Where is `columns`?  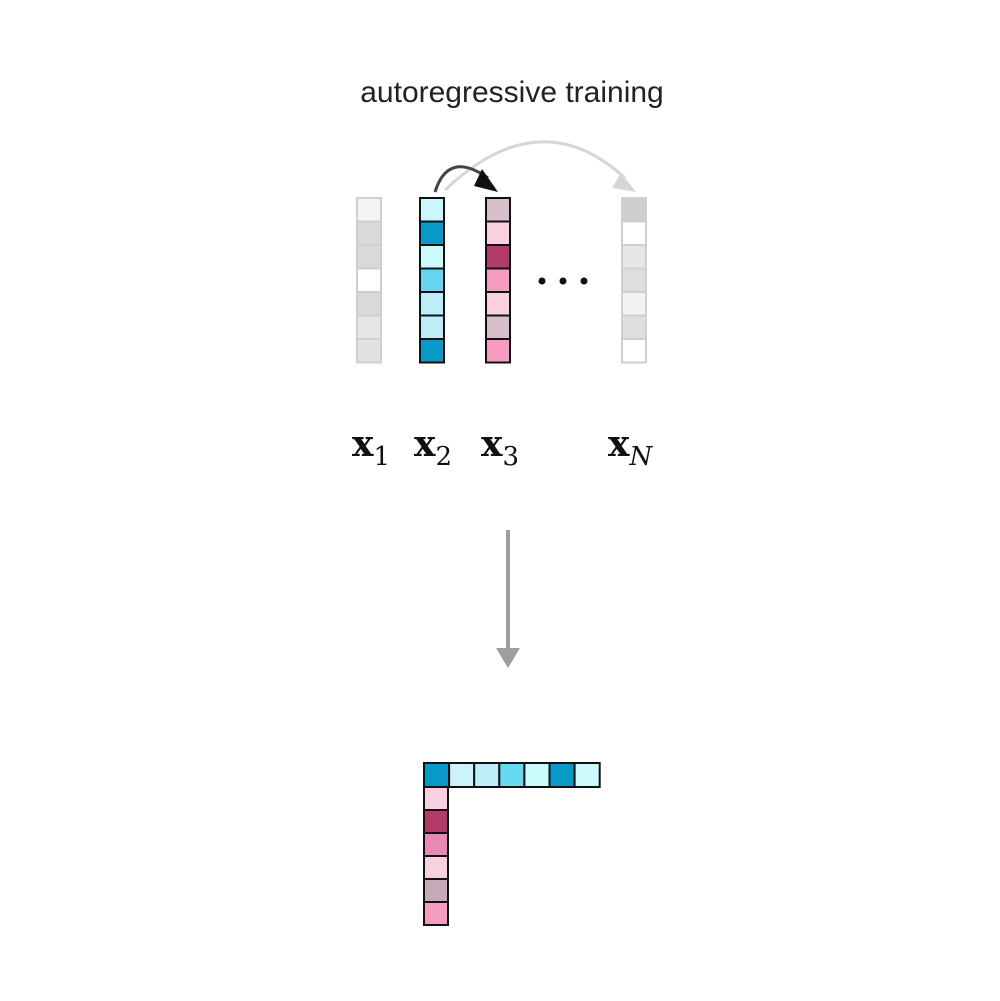
columns is located at coordinates (501, 280).